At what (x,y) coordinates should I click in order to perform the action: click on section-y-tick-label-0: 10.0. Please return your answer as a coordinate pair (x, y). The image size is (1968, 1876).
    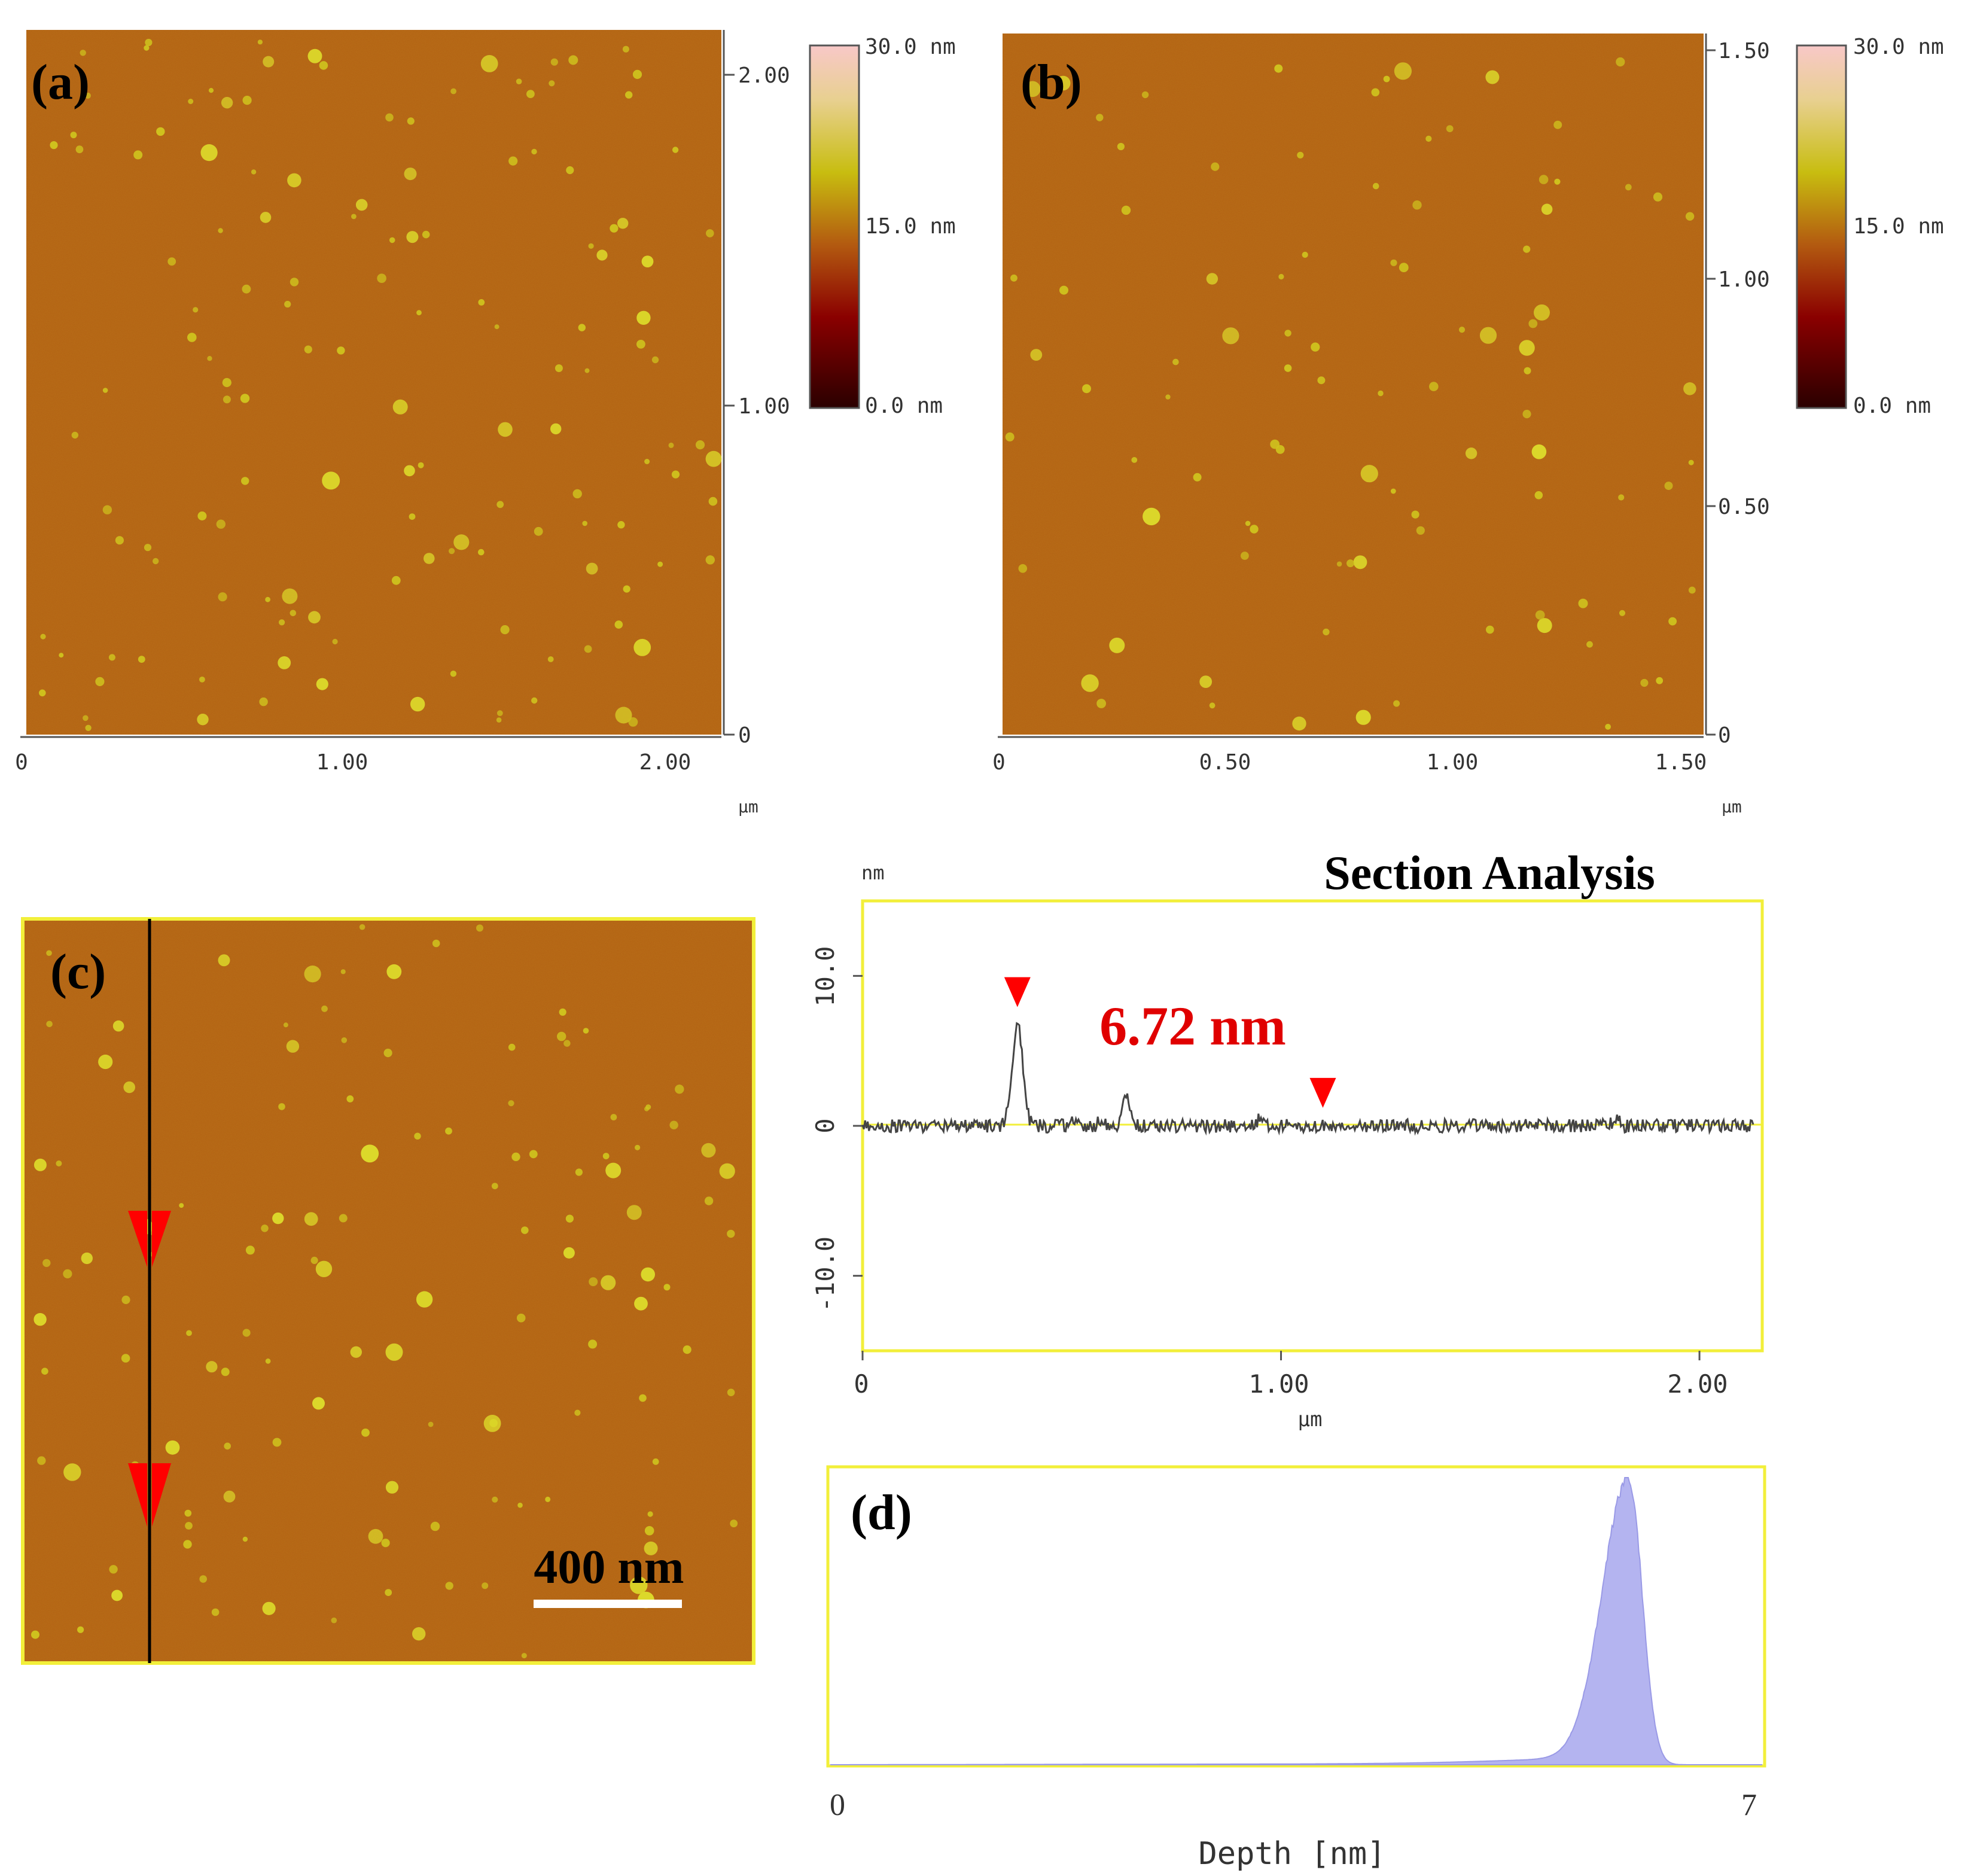
    Looking at the image, I should click on (825, 976).